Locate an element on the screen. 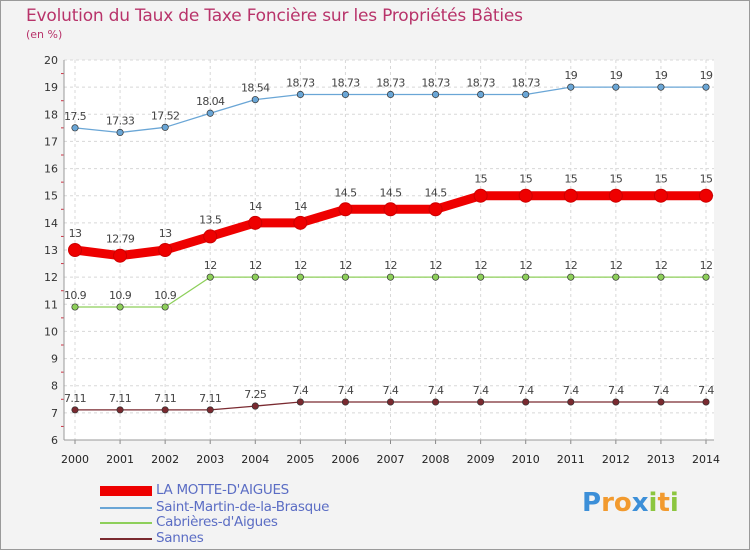 The image size is (750, 550). y-tick-label: 8 is located at coordinates (54, 386).